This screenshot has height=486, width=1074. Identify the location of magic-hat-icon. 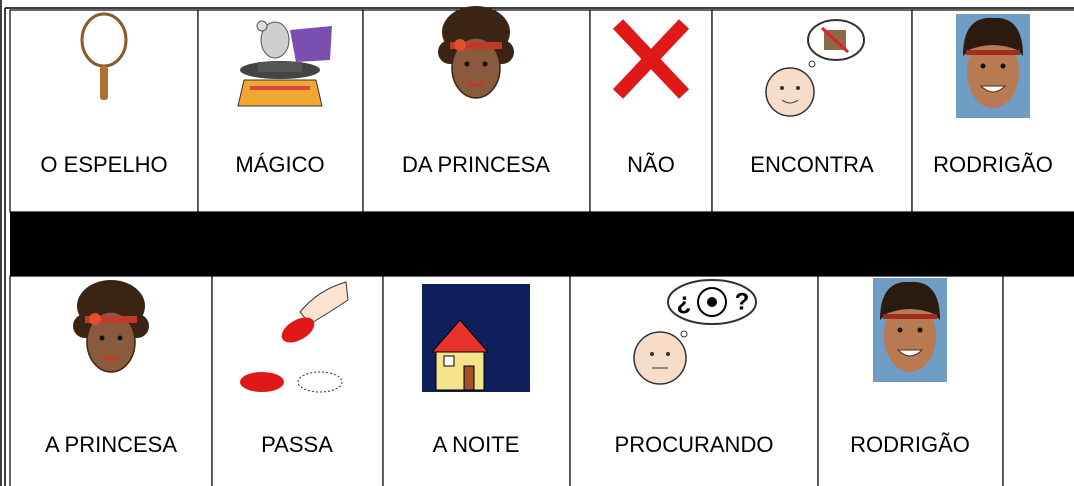
(284, 63).